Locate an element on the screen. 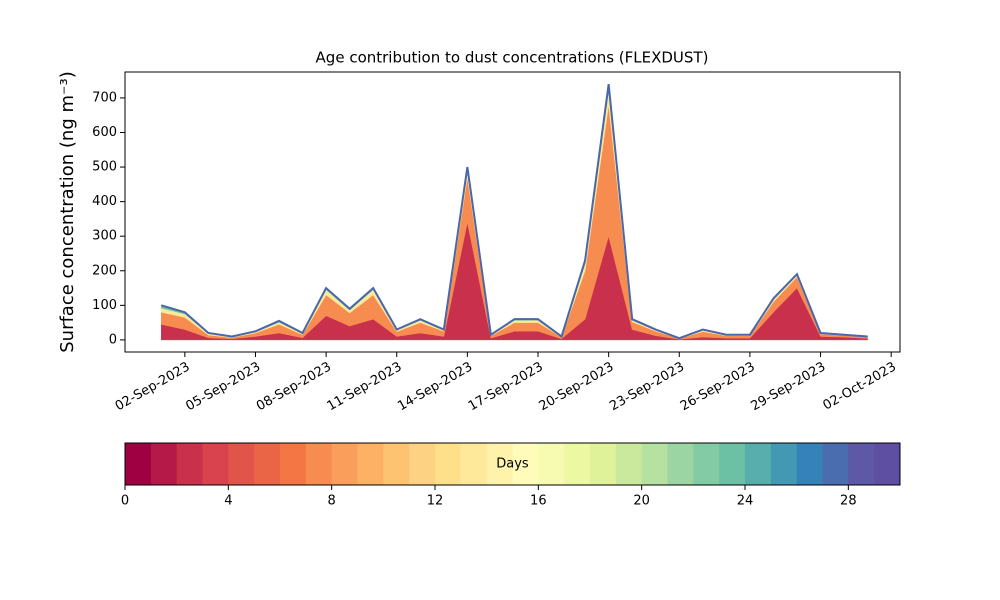  colorbar-frame is located at coordinates (512, 464).